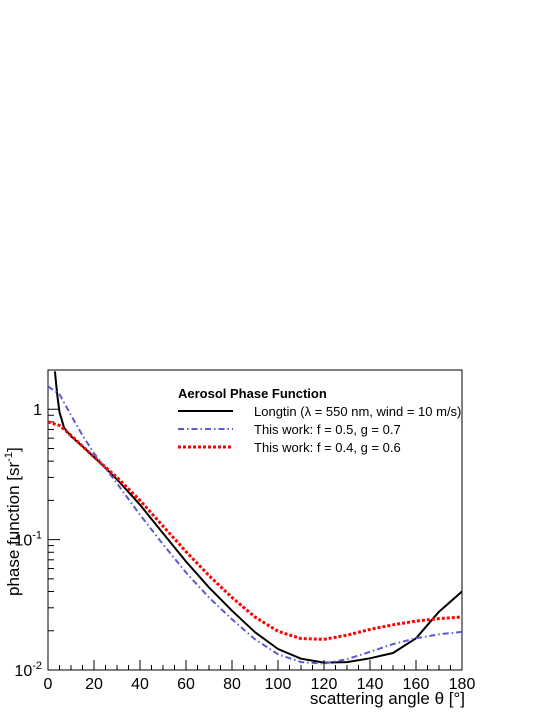  What do you see at coordinates (357, 411) in the screenshot?
I see `legend-label-1: Longtin (λ = 550 nm, wind = 10 m/s)` at bounding box center [357, 411].